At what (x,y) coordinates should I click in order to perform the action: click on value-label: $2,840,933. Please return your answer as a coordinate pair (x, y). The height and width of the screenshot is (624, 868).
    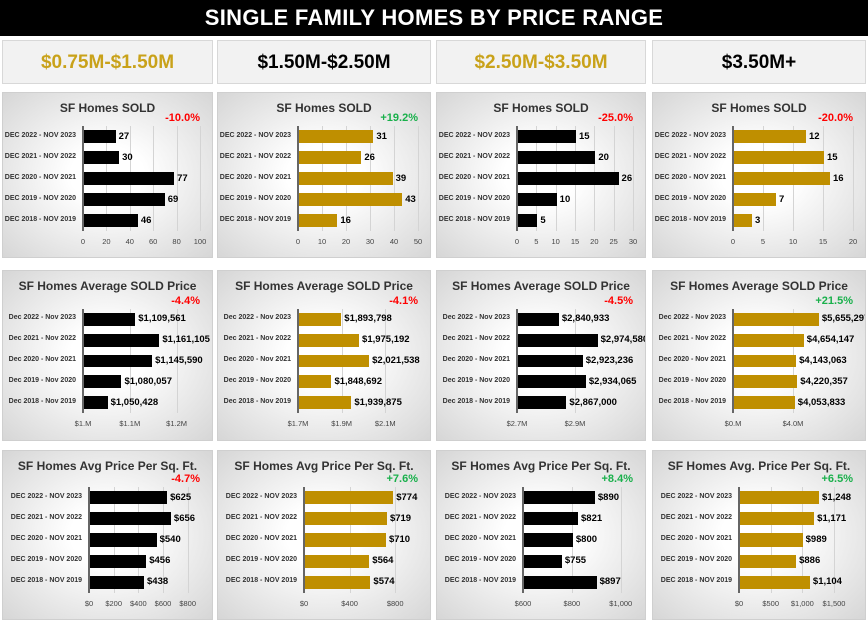
    Looking at the image, I should click on (585, 319).